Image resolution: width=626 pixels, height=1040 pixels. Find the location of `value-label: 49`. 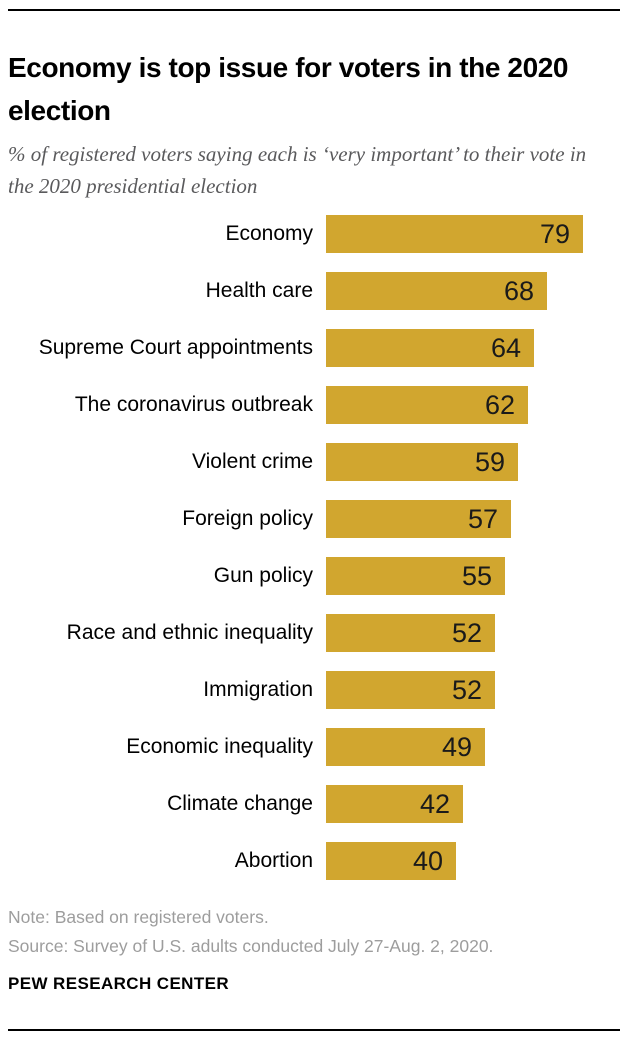

value-label: 49 is located at coordinates (456, 747).